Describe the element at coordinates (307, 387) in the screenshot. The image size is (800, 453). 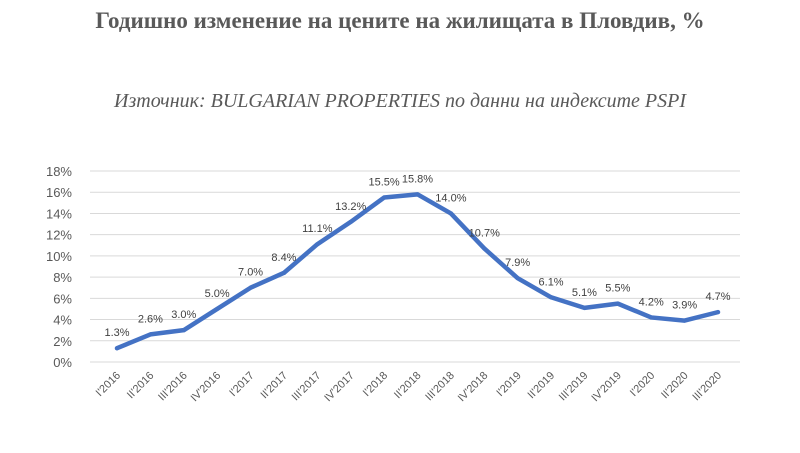
I see `x-tick-label: III'2017` at that location.